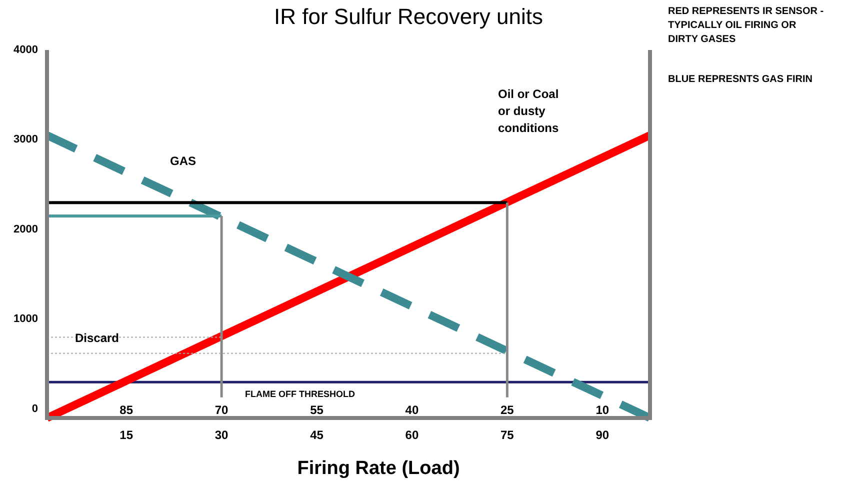 The height and width of the screenshot is (486, 855). What do you see at coordinates (603, 410) in the screenshot?
I see `x2-tick-label: 10` at bounding box center [603, 410].